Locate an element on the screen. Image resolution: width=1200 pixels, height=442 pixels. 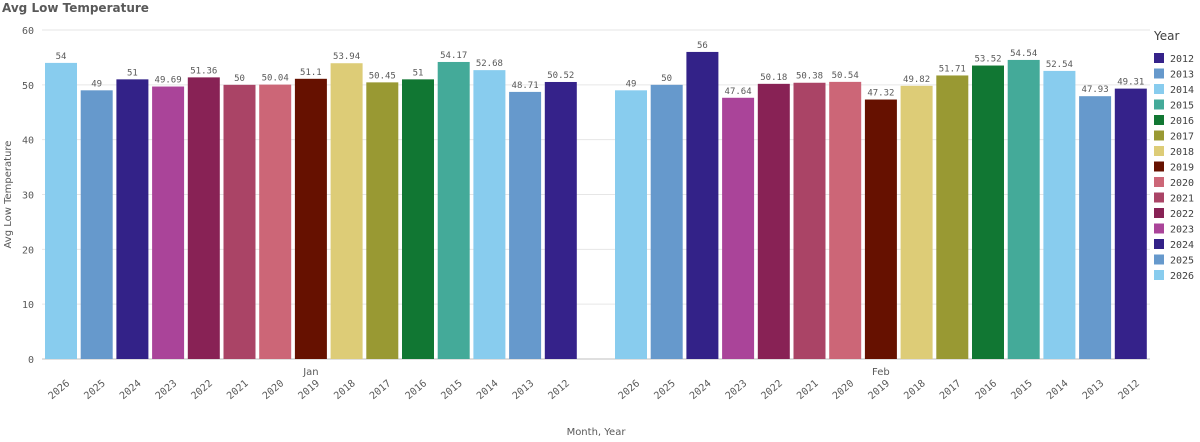
bar-jan-2016 is located at coordinates (418, 219).